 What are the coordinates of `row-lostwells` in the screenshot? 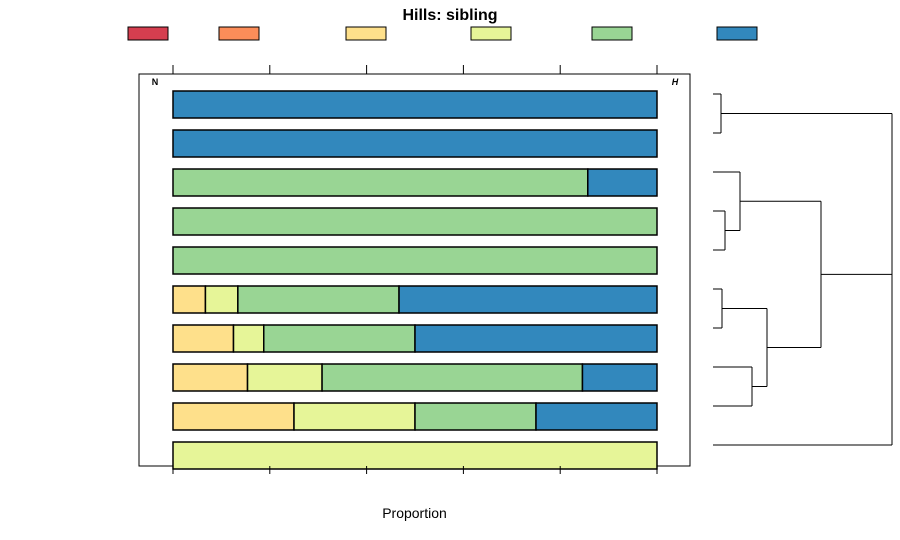 It's located at (415, 260).